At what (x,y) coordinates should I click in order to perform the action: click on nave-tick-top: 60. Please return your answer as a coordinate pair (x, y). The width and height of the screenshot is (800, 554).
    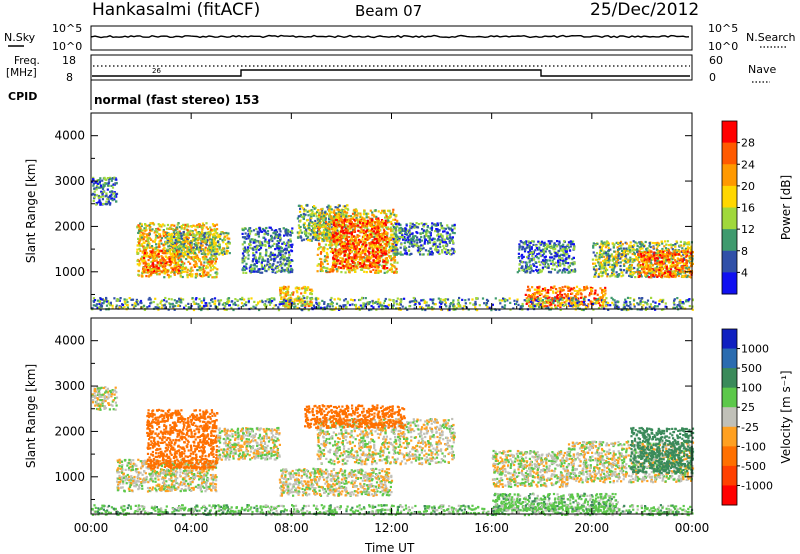
    Looking at the image, I should click on (716, 60).